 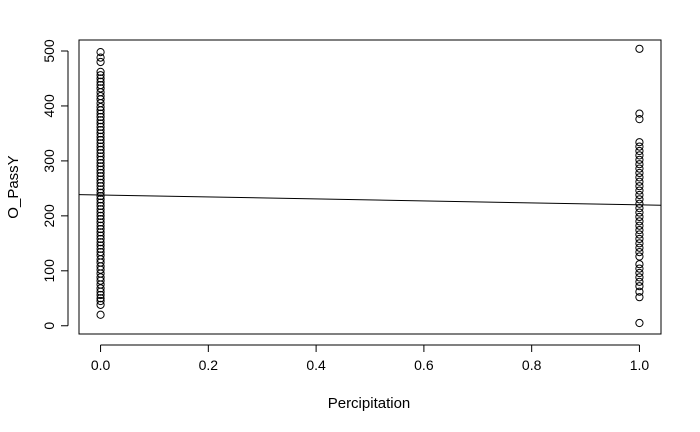 What do you see at coordinates (424, 365) in the screenshot?
I see `x-tick-label: 0.6` at bounding box center [424, 365].